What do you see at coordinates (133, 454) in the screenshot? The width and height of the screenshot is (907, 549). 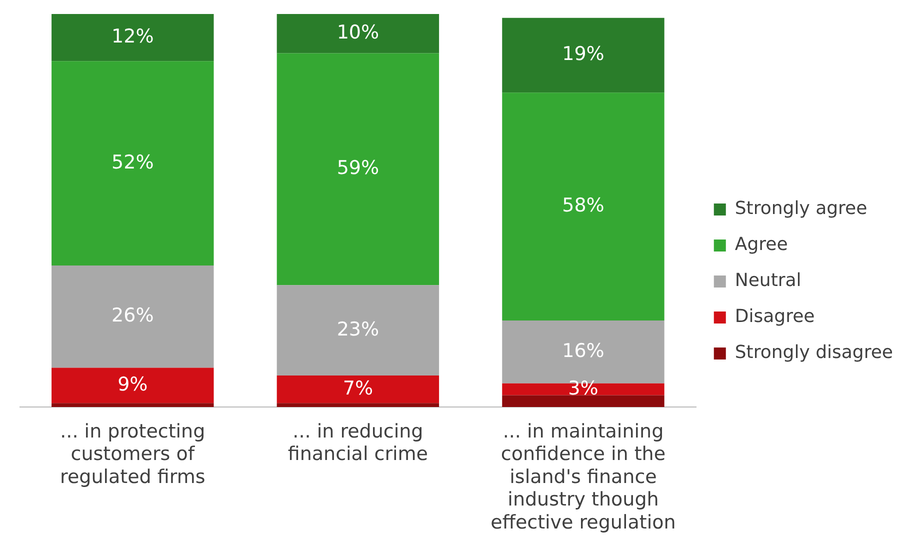 I see `x-tick-label: ... in protecting customers of regulated firms` at bounding box center [133, 454].